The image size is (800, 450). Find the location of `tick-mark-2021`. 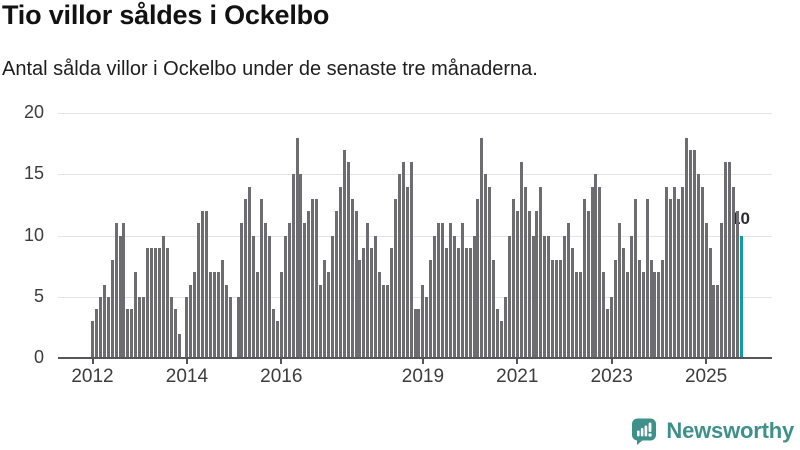

tick-mark-2021 is located at coordinates (517, 361).